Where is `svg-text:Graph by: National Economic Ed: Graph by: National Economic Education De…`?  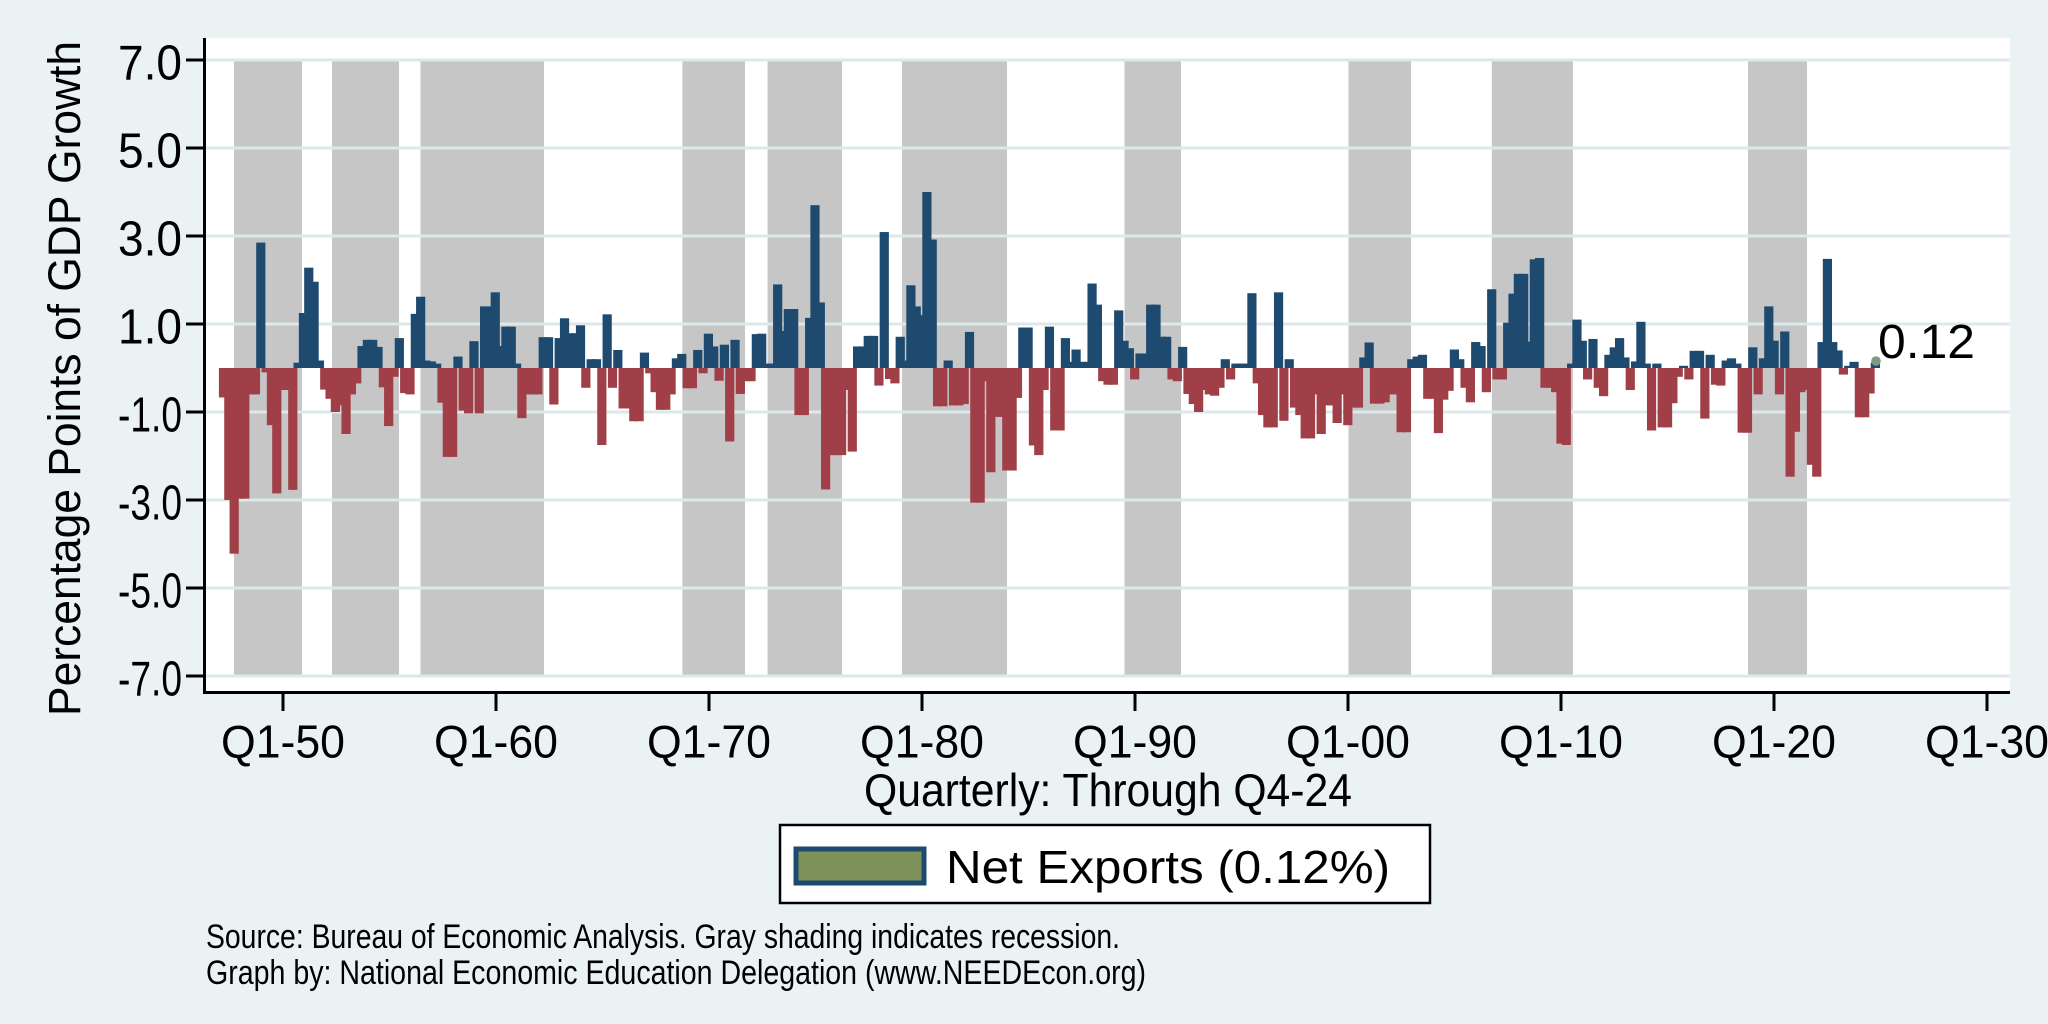 svg-text:Graph by: National Economic Ed: Graph by: National Economic Education De… is located at coordinates (676, 973).